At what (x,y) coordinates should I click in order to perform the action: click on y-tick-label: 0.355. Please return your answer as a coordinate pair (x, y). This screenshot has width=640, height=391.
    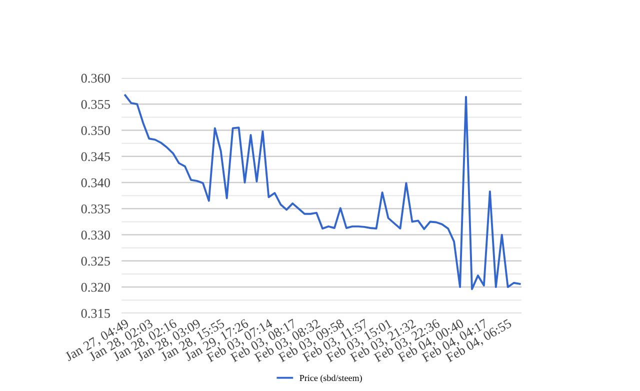
    Looking at the image, I should click on (95, 104).